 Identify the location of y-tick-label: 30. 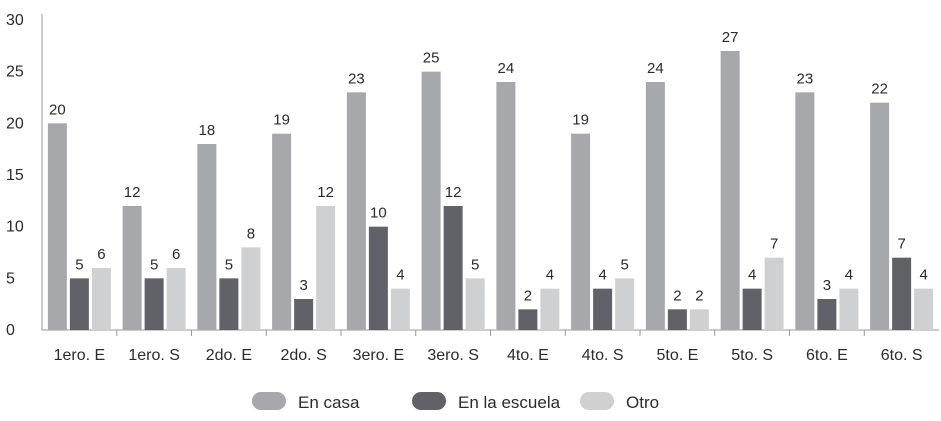
(15, 20).